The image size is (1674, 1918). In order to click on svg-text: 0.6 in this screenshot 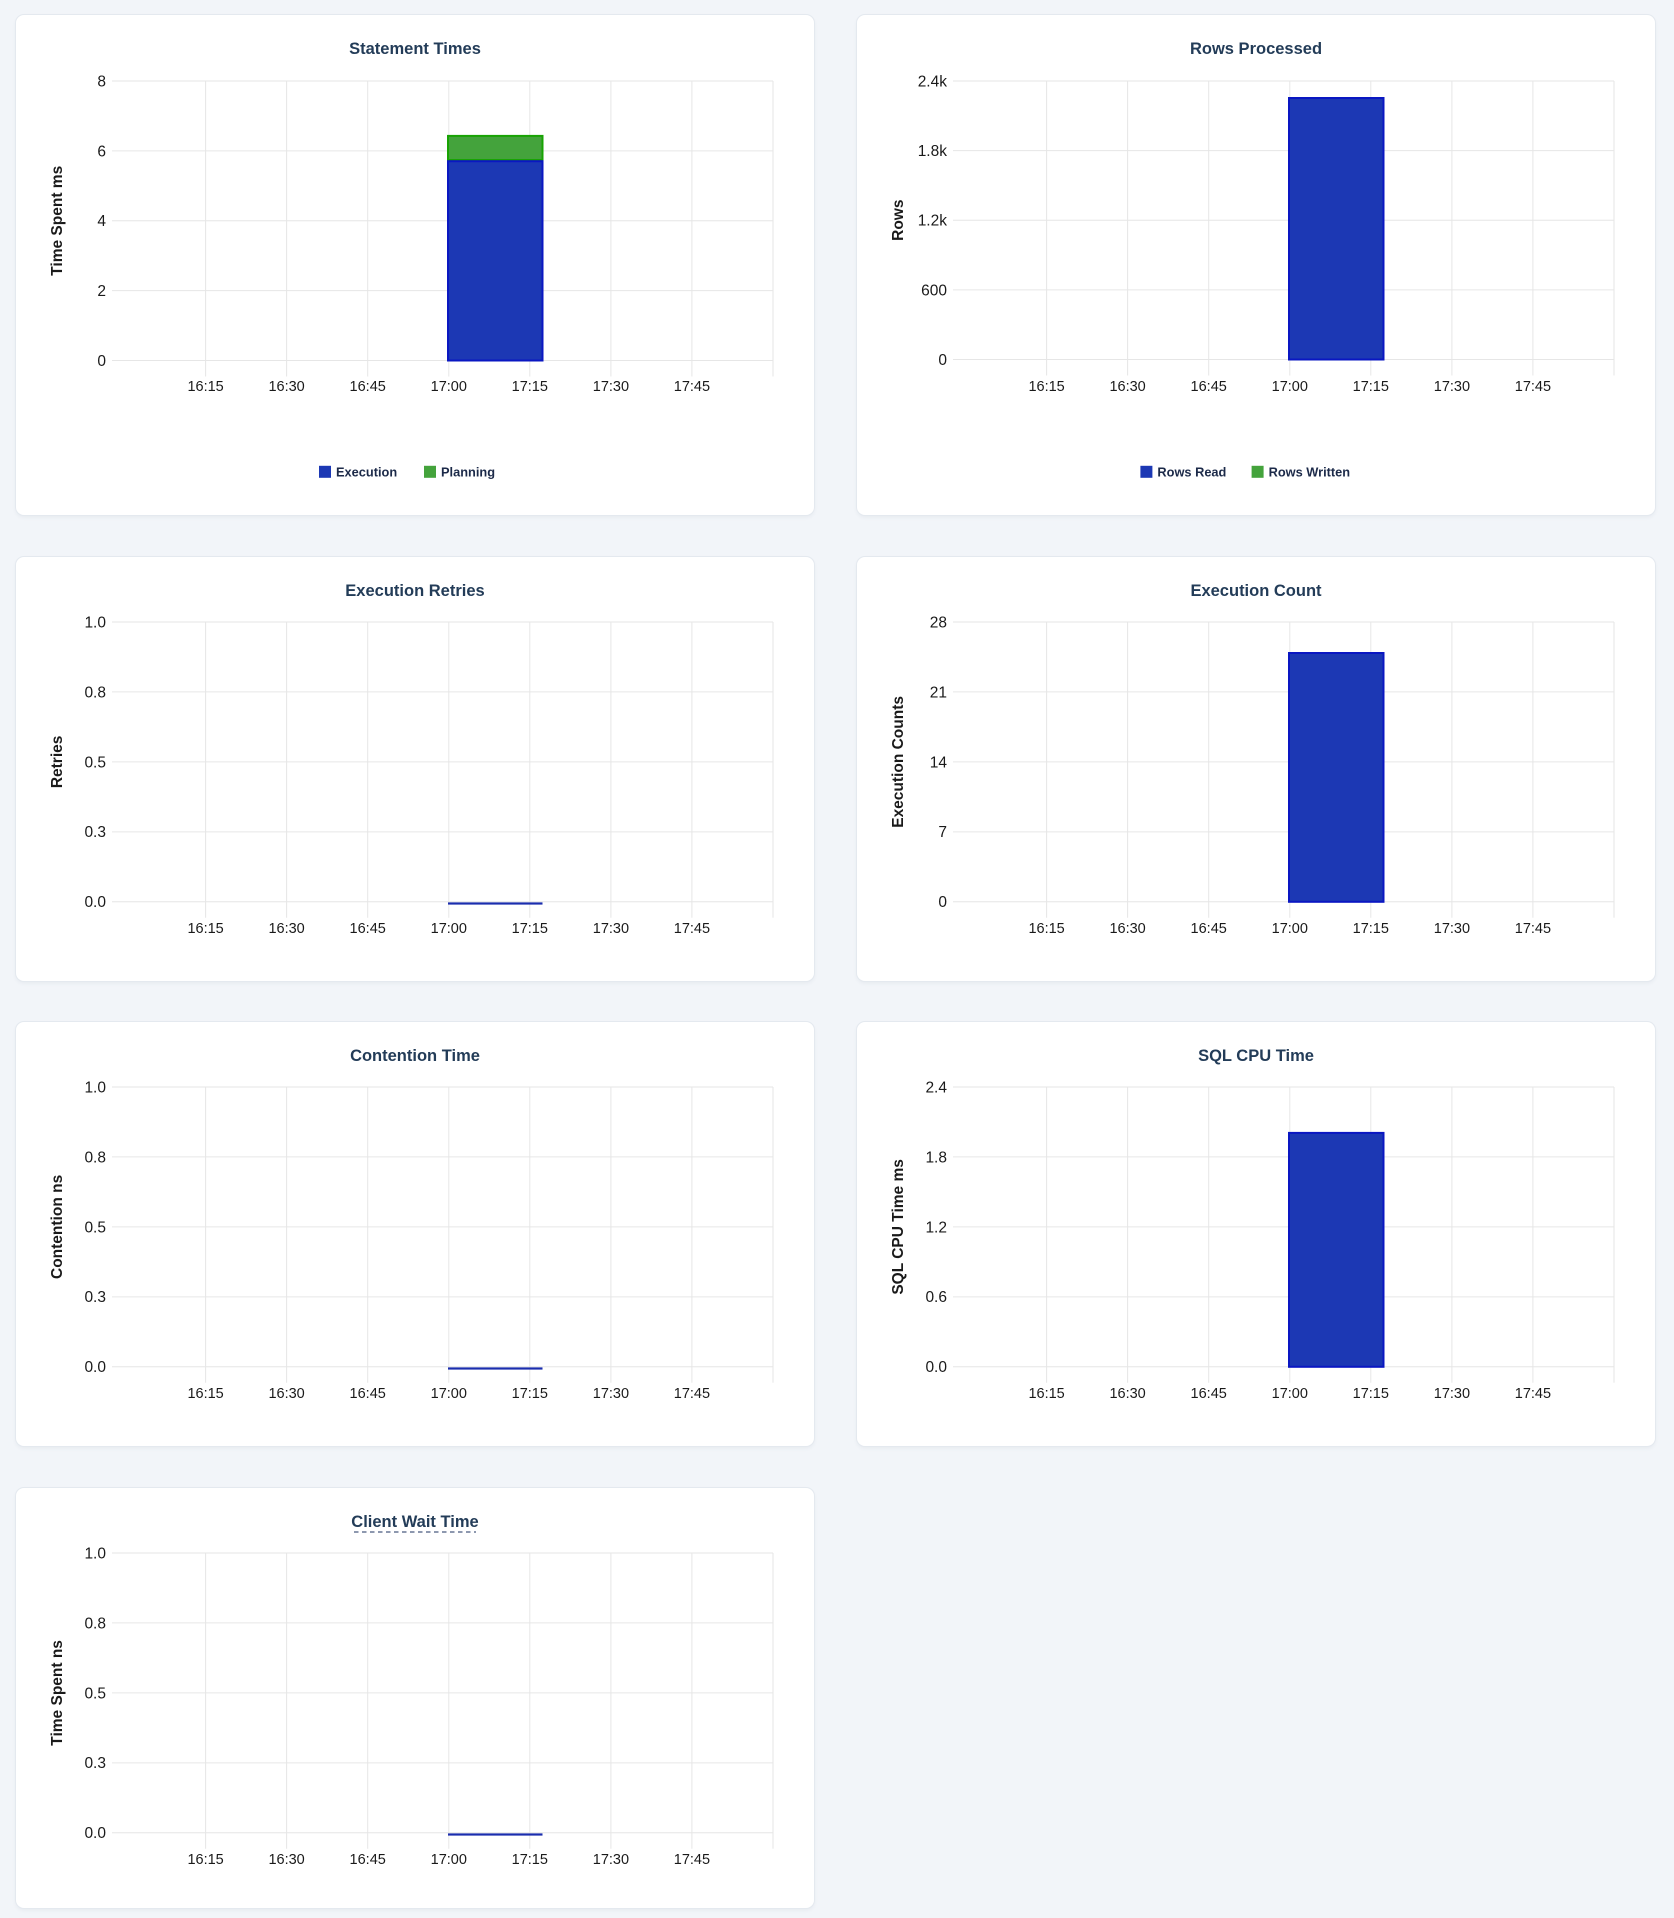, I will do `click(936, 1297)`.